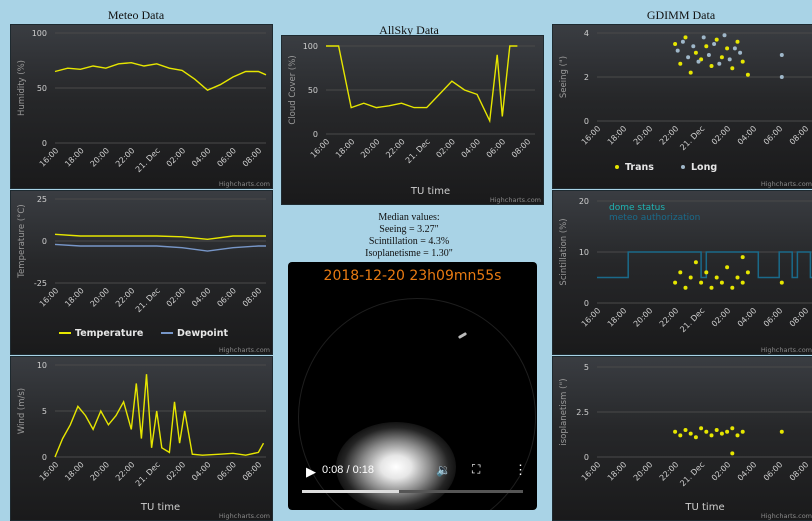 The image size is (812, 521). I want to click on video-progress-track, so click(412, 491).